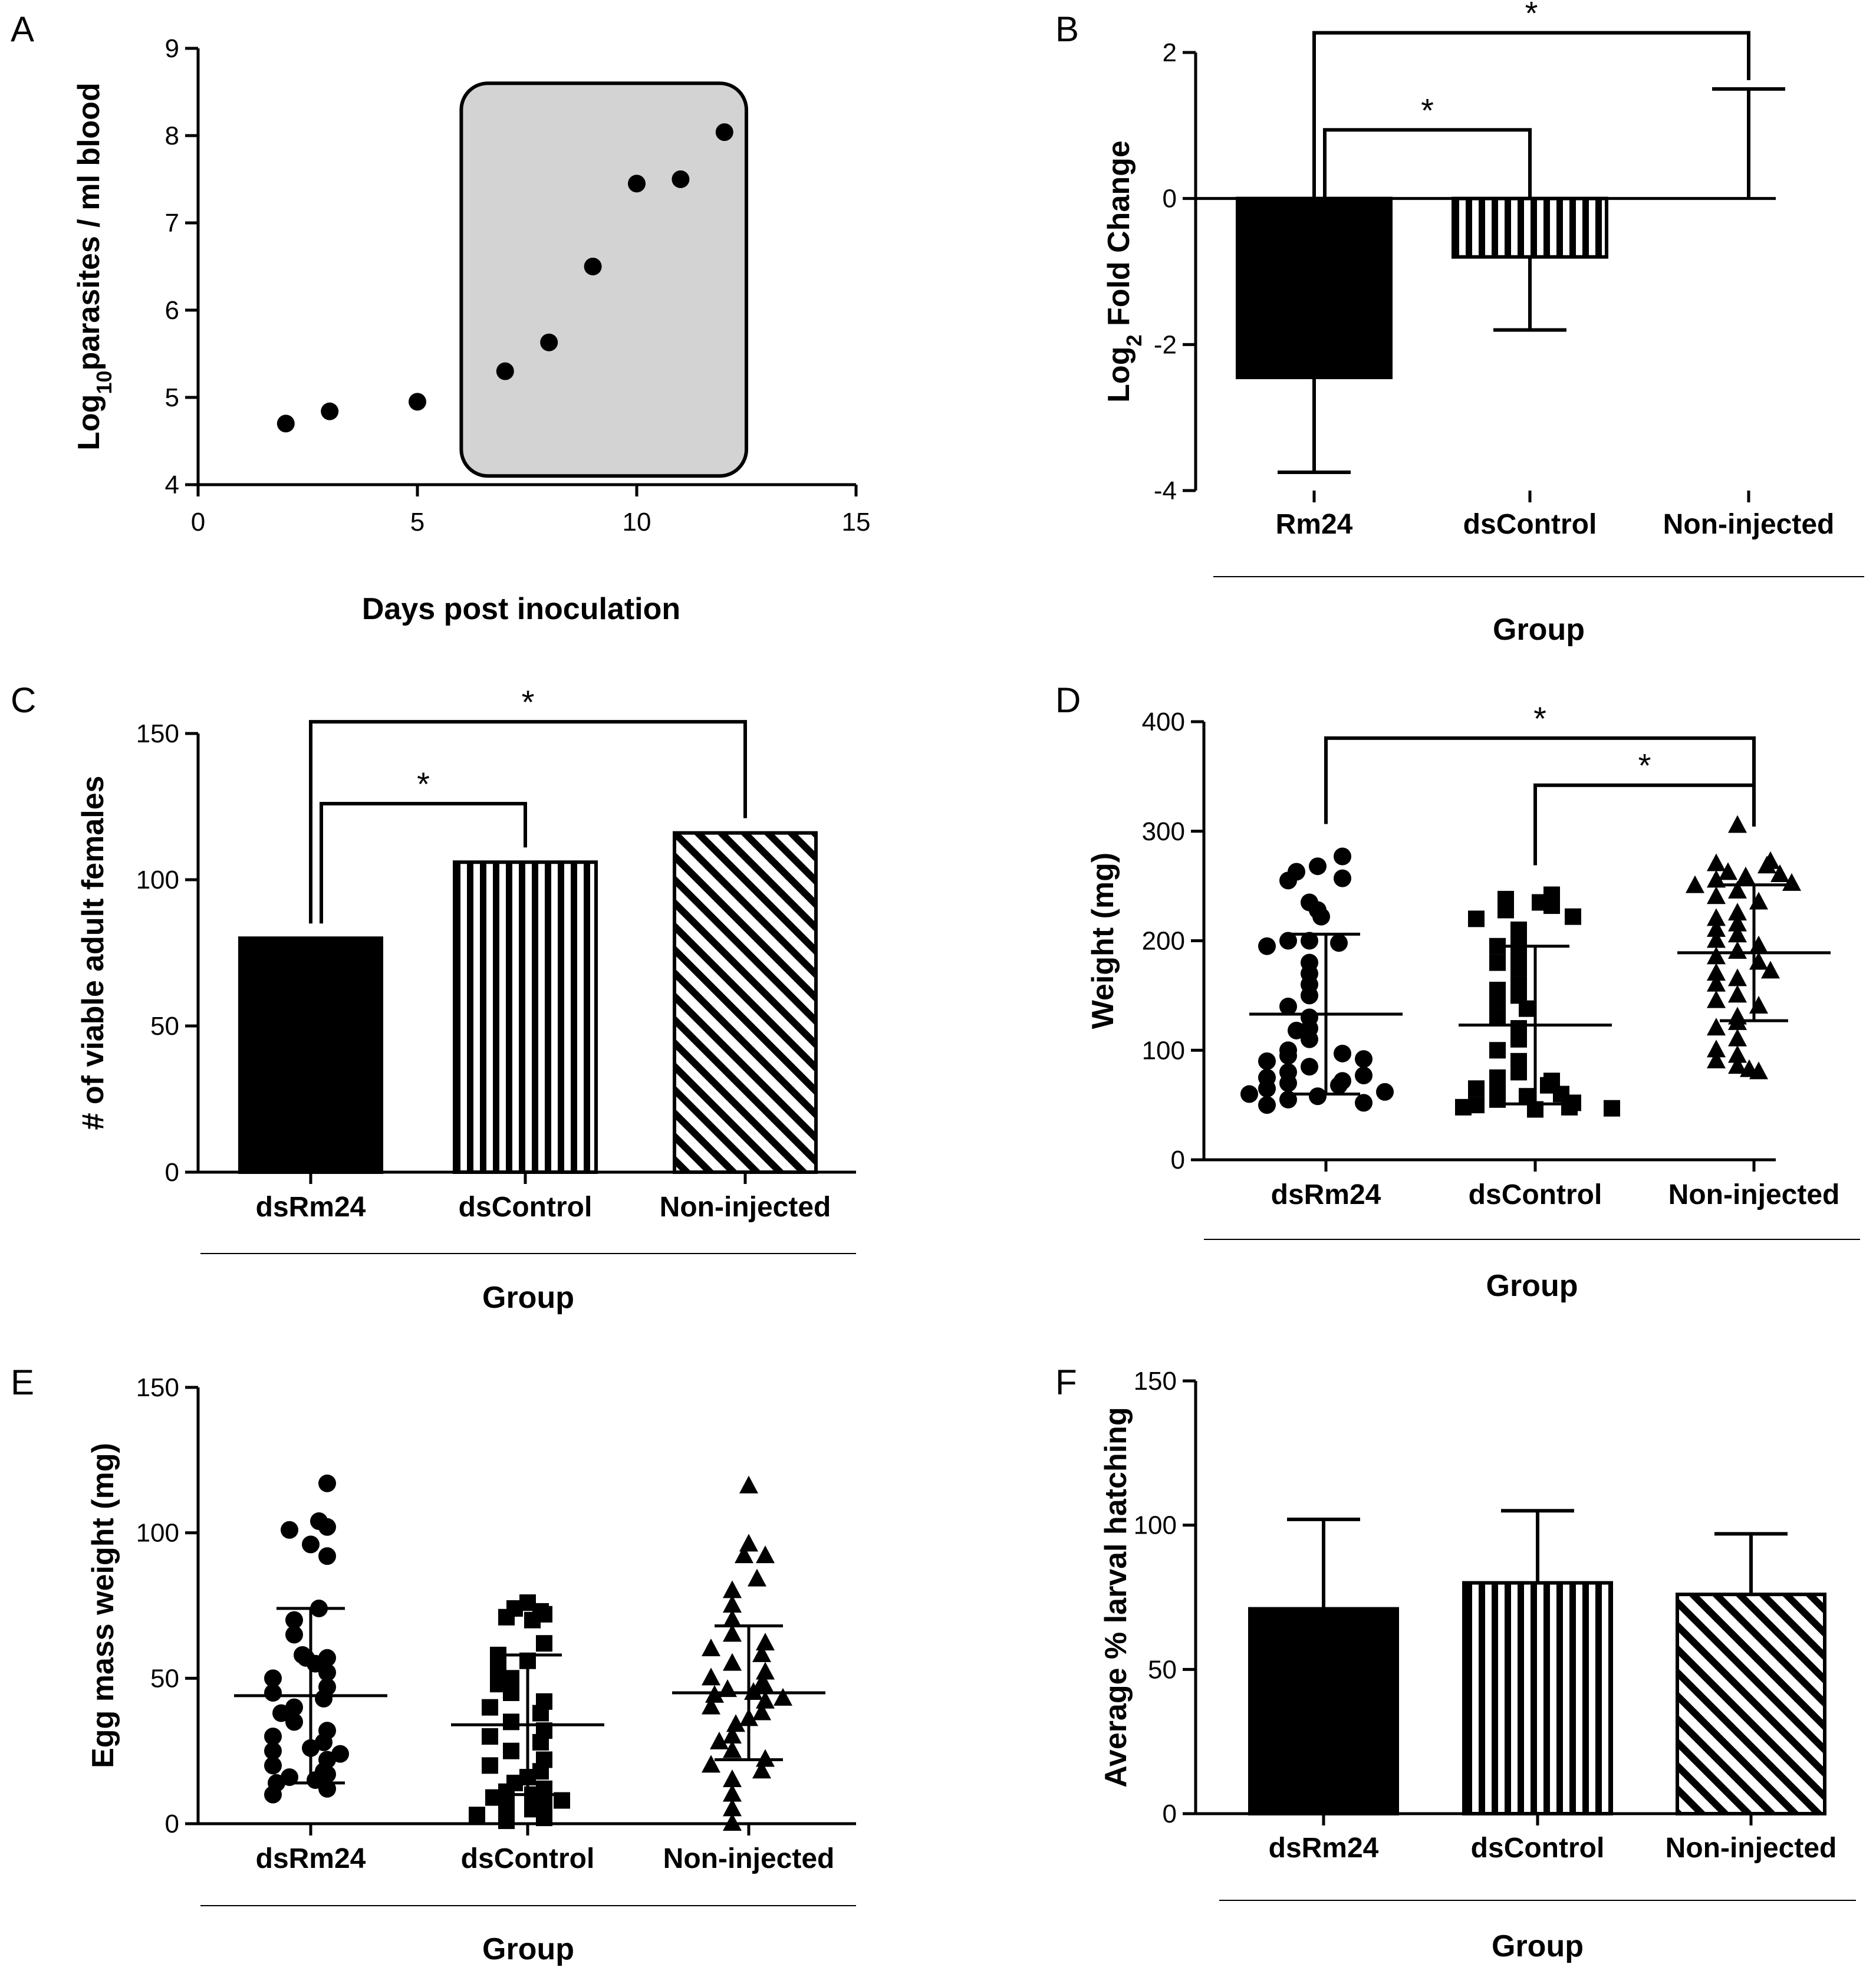 The image size is (1876, 1977). I want to click on panel-letter: D, so click(1068, 700).